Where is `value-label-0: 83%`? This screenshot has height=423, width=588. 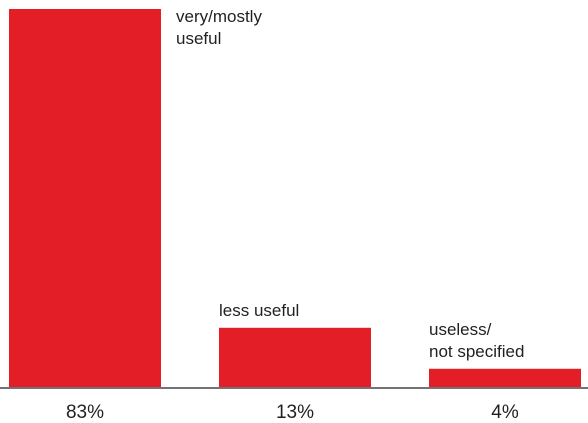
value-label-0: 83% is located at coordinates (85, 412).